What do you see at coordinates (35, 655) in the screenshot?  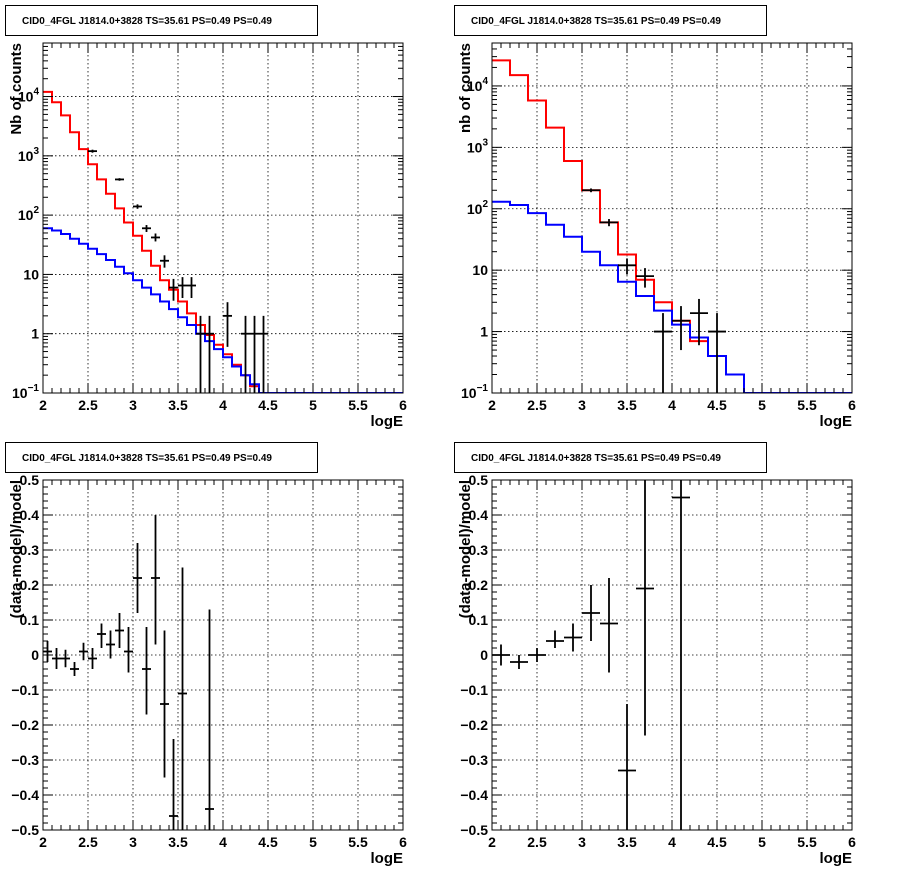 I see `y-tick-label: 0` at bounding box center [35, 655].